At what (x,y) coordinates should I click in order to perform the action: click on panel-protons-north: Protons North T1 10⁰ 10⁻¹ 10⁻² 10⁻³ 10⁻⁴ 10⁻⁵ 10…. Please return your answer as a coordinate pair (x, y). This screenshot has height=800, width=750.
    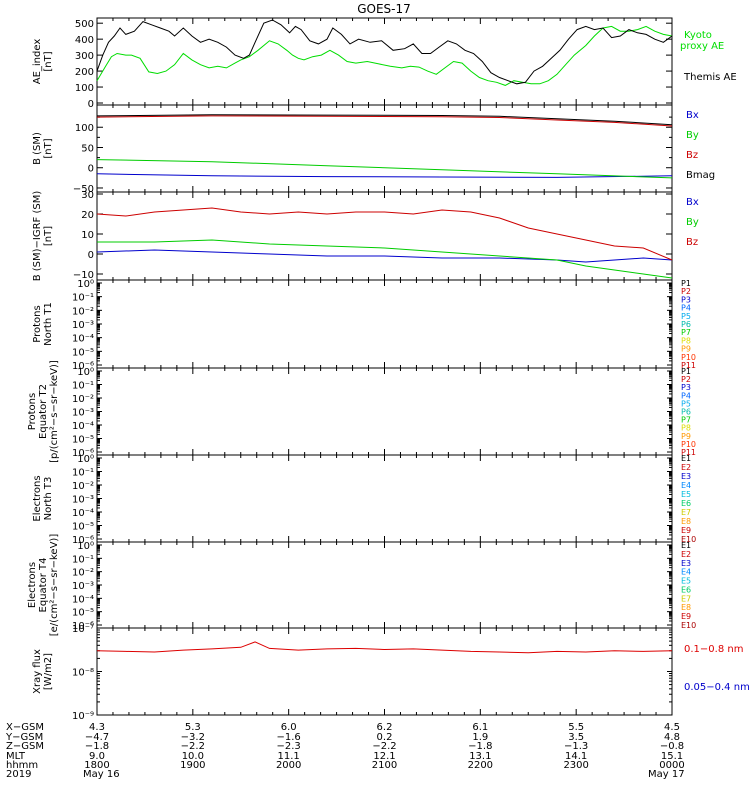
    Looking at the image, I should click on (364, 325).